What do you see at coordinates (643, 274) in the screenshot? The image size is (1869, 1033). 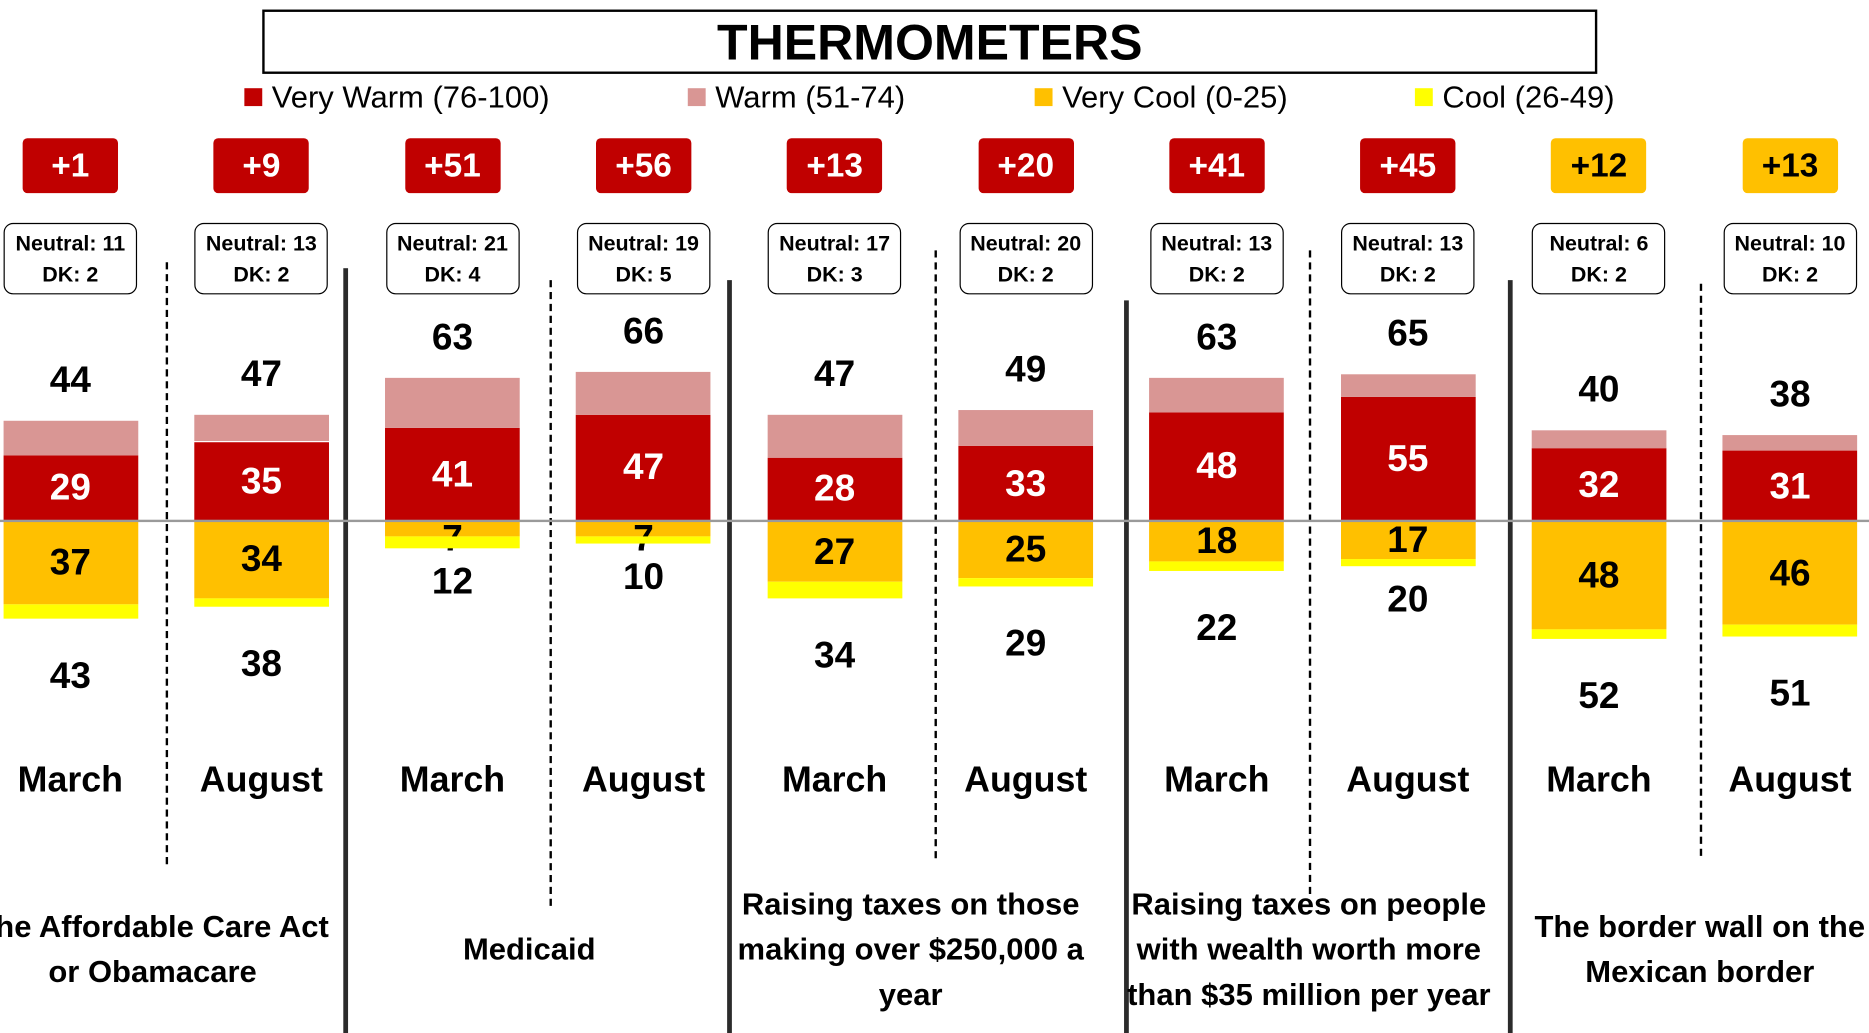 I see `neutral-dk-label: DK: 5` at bounding box center [643, 274].